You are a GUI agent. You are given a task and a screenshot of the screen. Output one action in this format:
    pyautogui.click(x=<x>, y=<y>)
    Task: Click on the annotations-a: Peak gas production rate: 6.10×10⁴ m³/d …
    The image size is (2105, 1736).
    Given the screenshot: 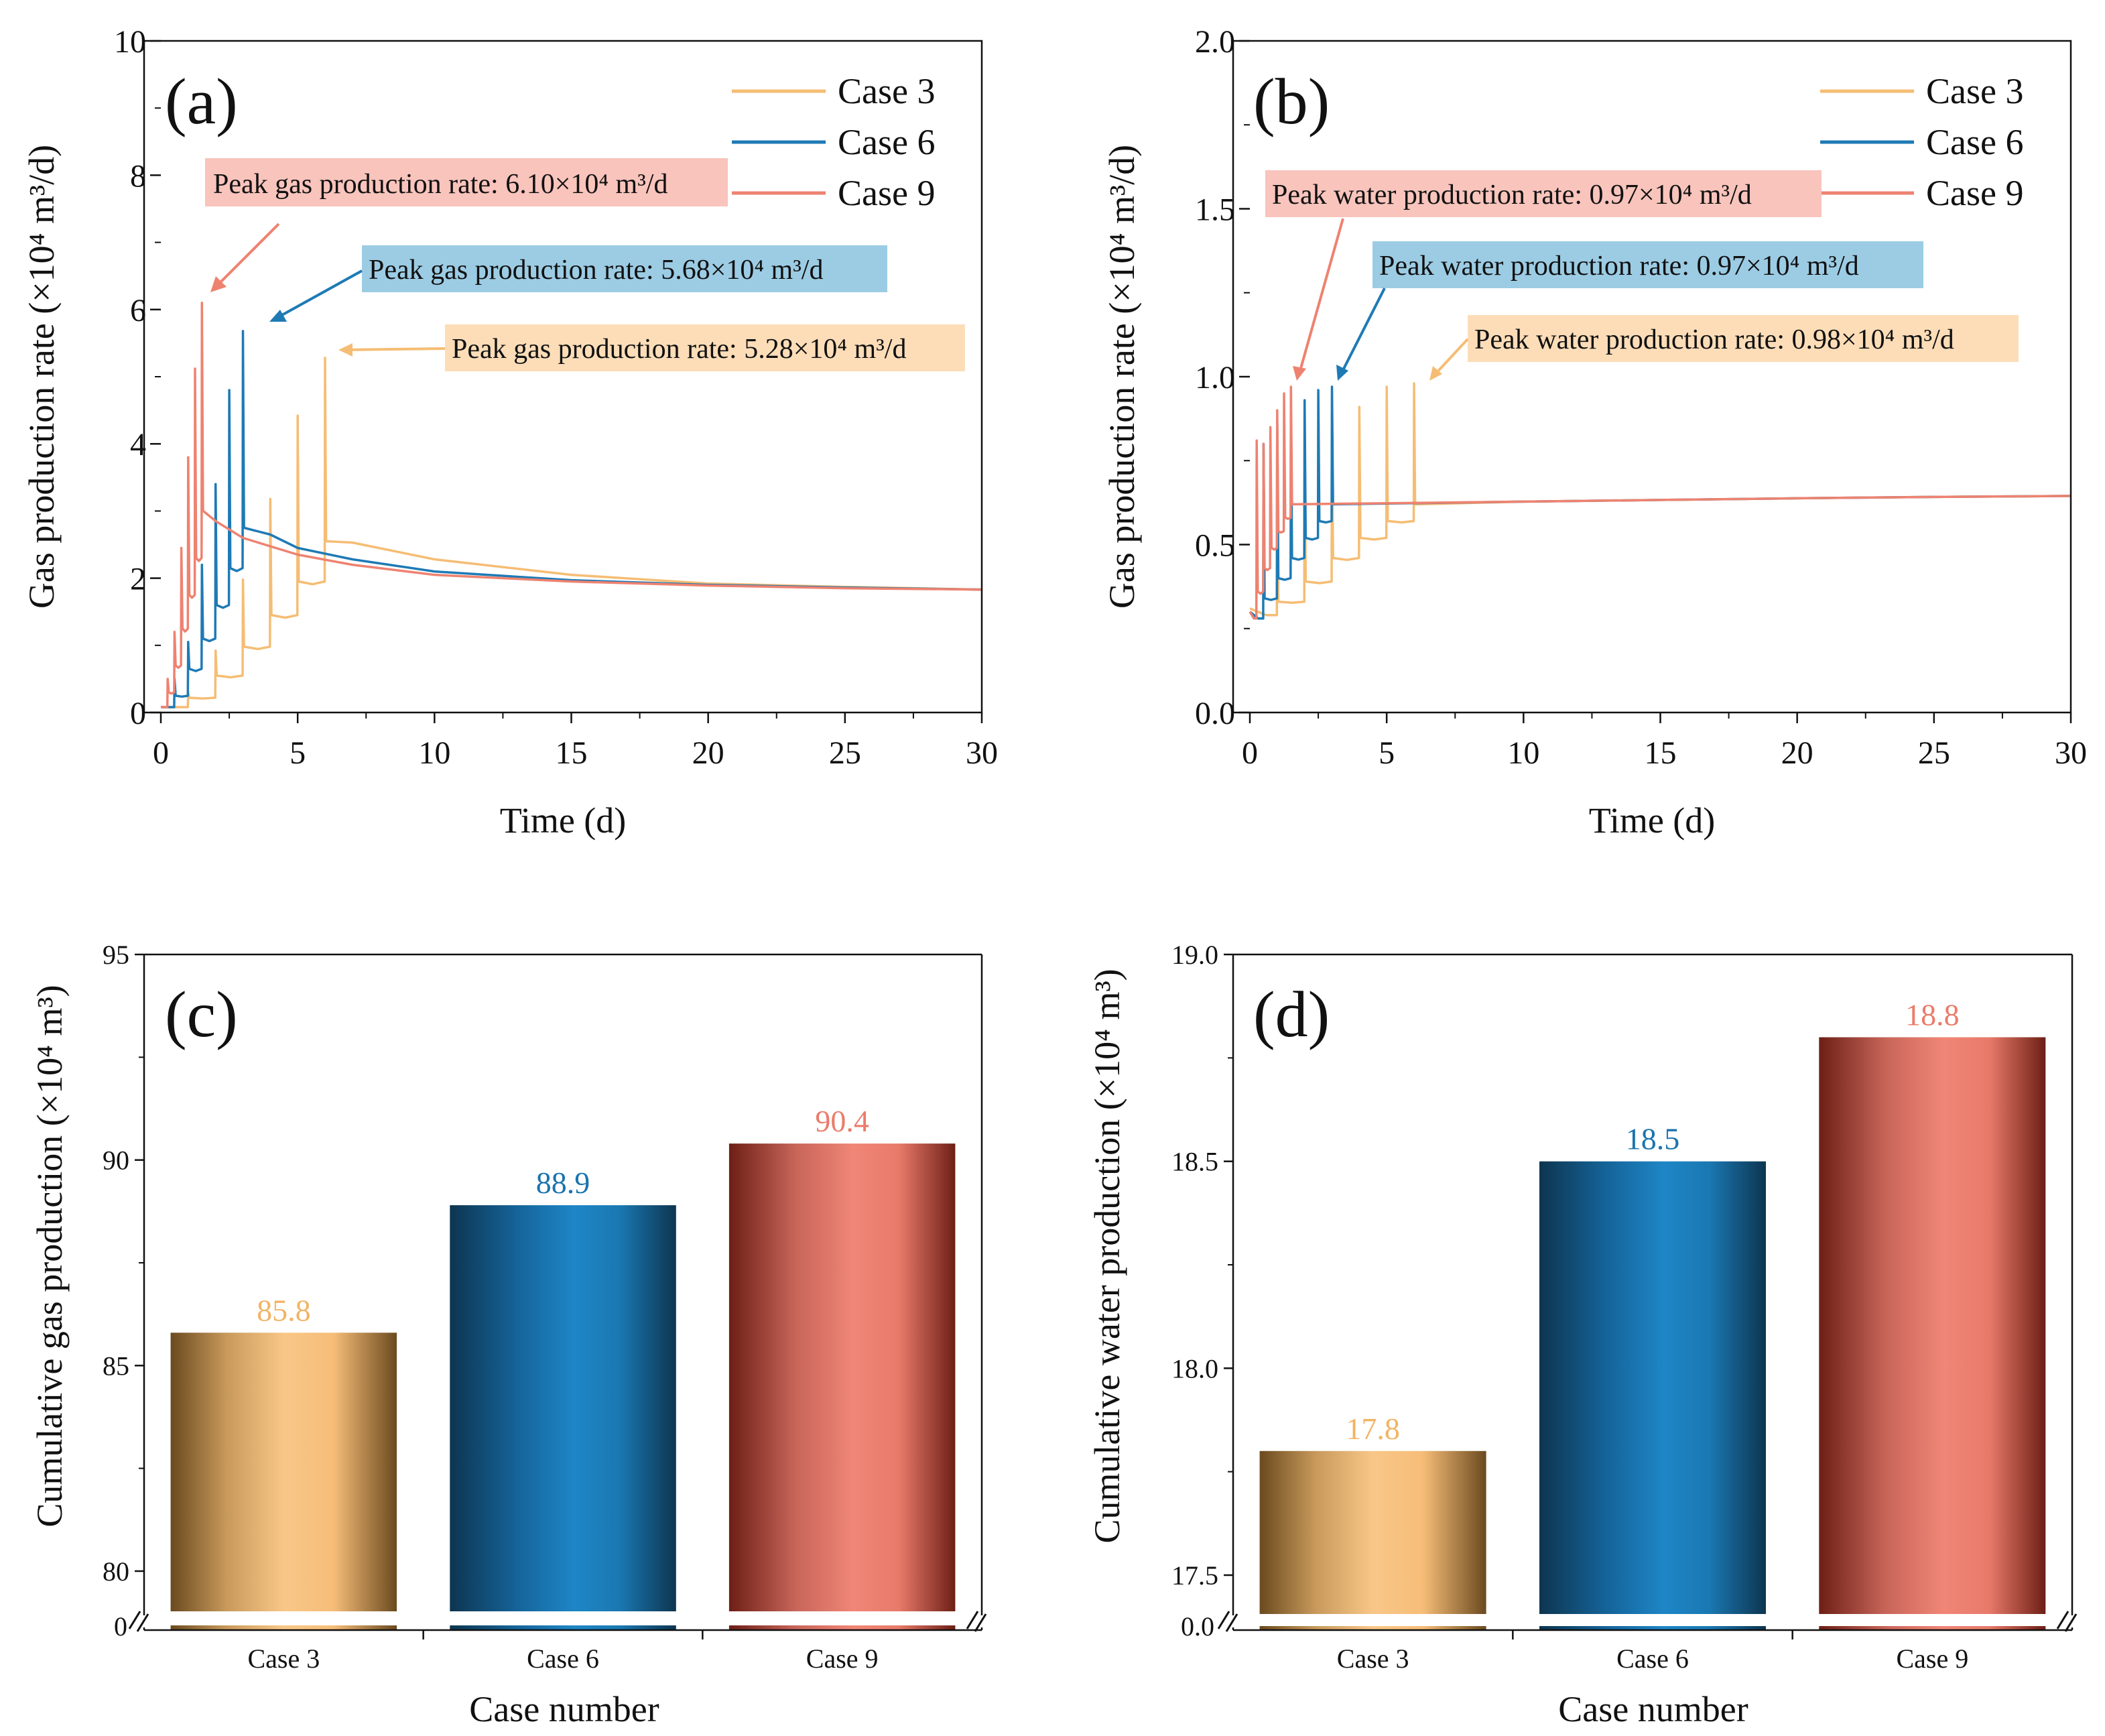 What is the action you would take?
    pyautogui.click(x=585, y=264)
    